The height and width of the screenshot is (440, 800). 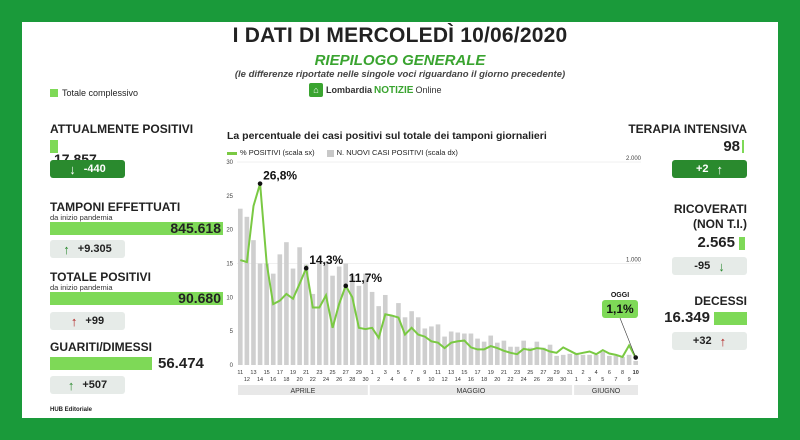 I want to click on legend-line-icon, so click(x=232, y=153).